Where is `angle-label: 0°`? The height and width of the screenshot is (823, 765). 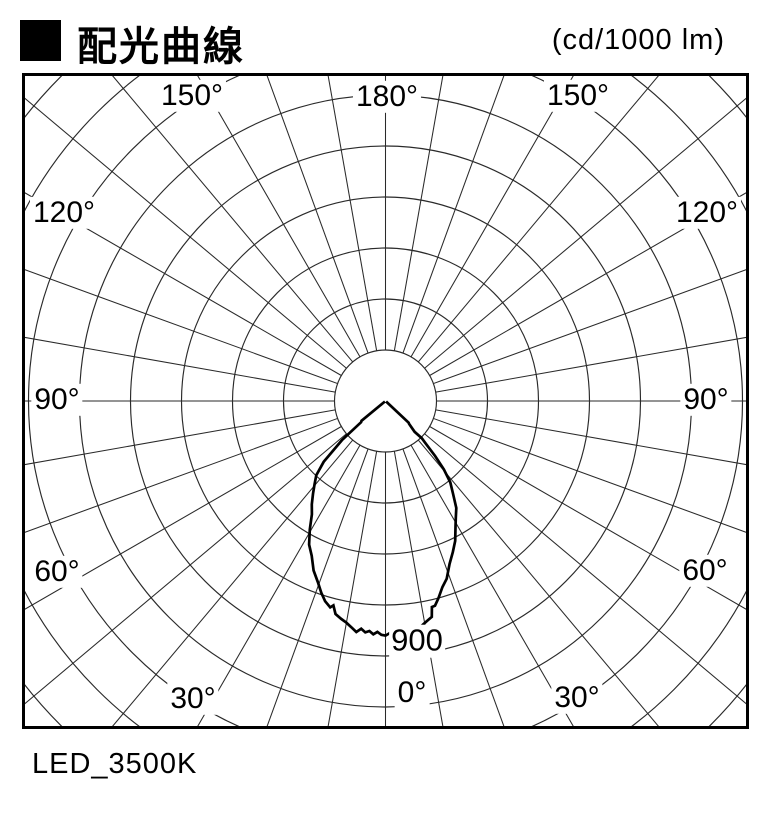
angle-label: 0° is located at coordinates (412, 693).